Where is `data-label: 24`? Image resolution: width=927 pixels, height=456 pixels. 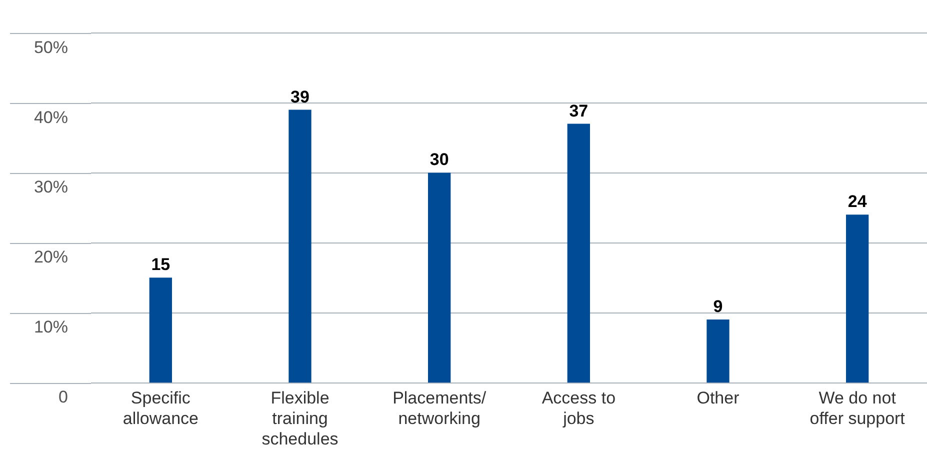 data-label: 24 is located at coordinates (858, 202).